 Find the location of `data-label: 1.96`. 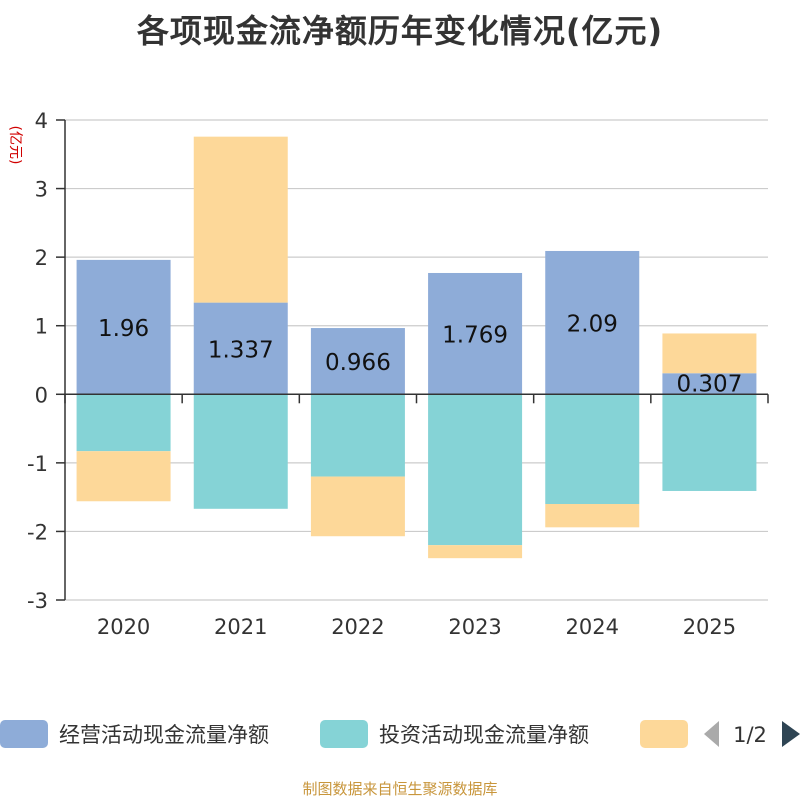

data-label: 1.96 is located at coordinates (123, 329).